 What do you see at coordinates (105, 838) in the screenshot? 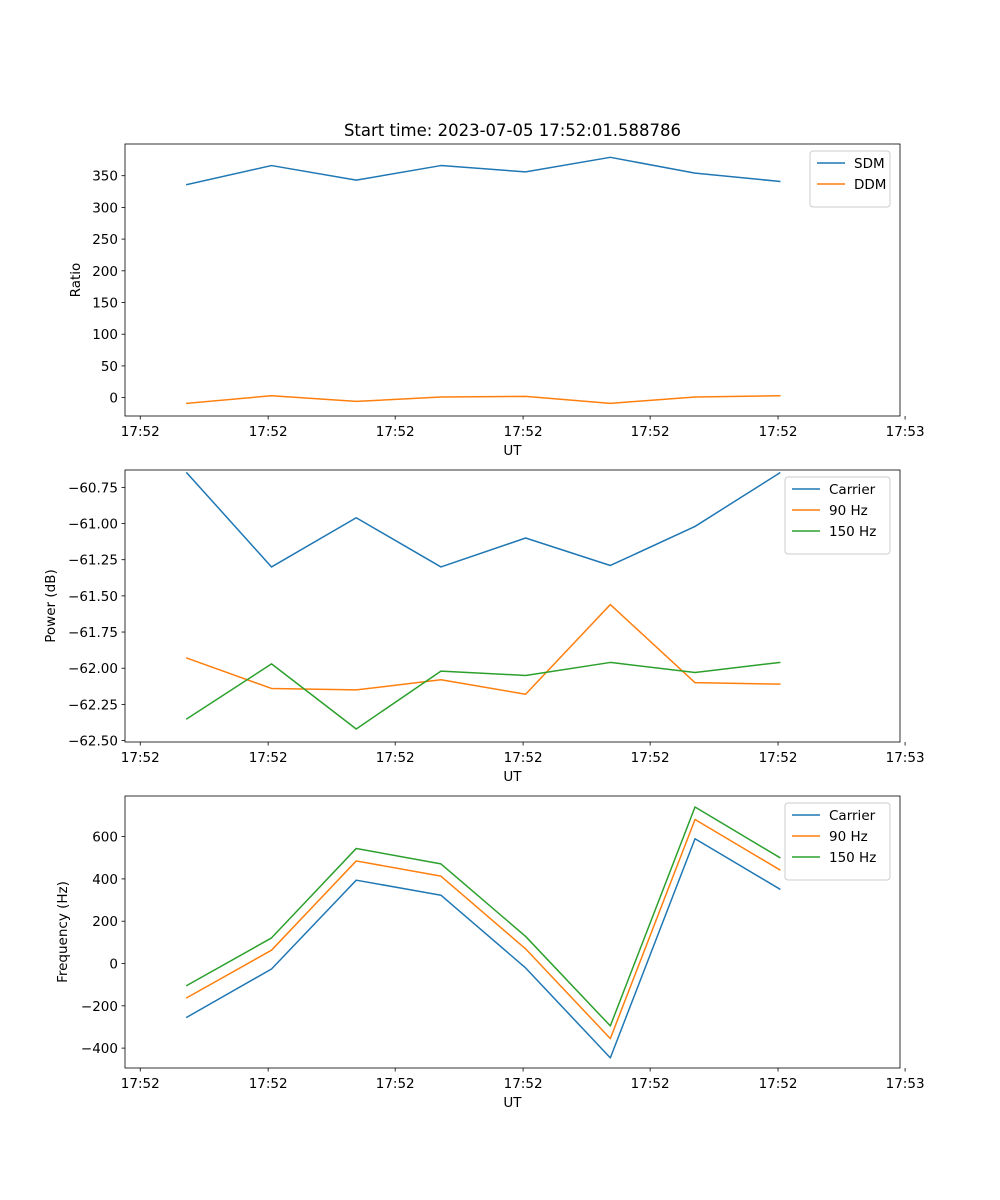
I see `y-tick-label: 600` at bounding box center [105, 838].